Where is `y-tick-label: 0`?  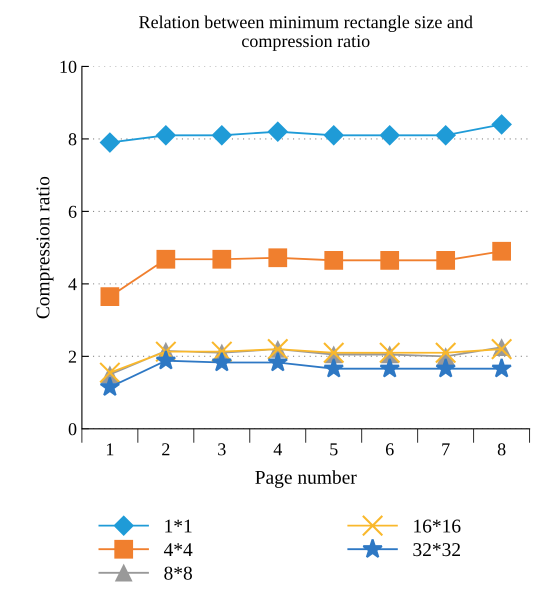 y-tick-label: 0 is located at coordinates (72, 429).